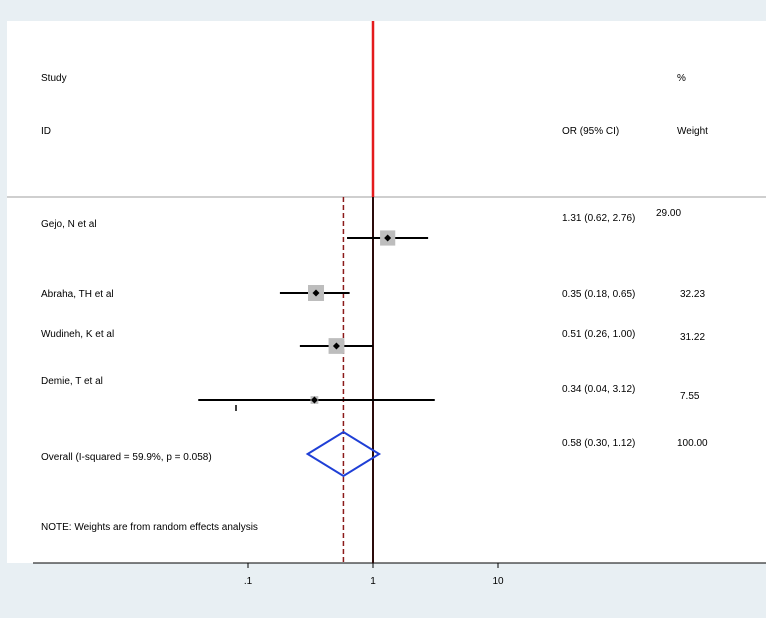 Image resolution: width=766 pixels, height=618 pixels. I want to click on study-label: Abraha, TH et al, so click(77, 294).